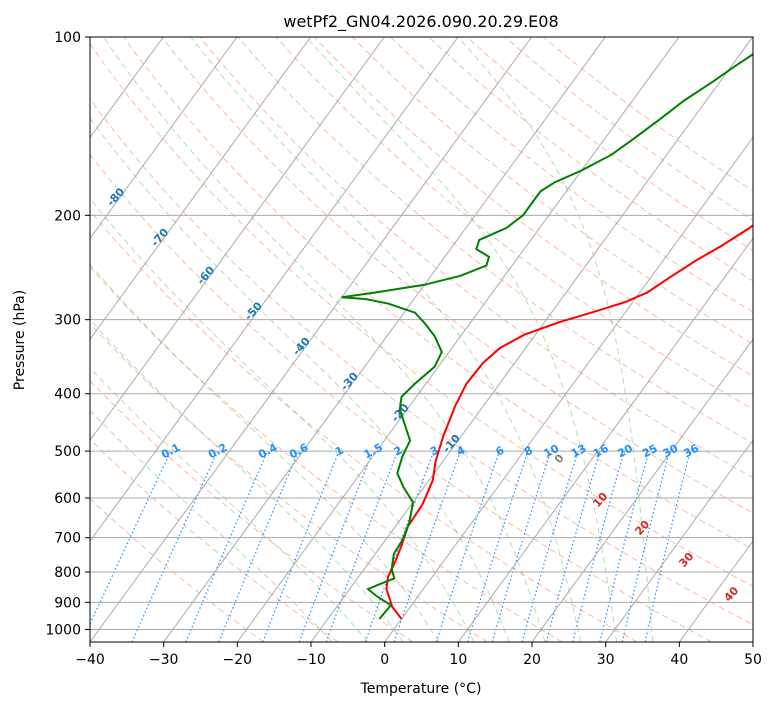 This screenshot has height=708, width=775. I want to click on y-tick-label: 700, so click(67, 539).